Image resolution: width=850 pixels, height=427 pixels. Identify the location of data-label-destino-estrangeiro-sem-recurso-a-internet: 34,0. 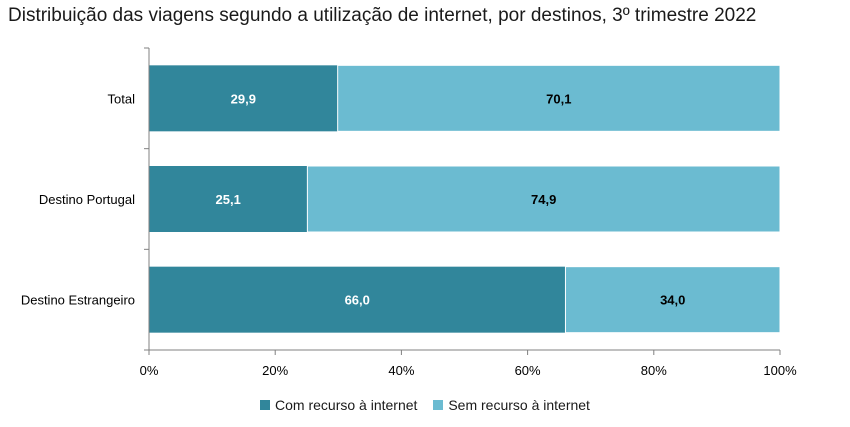
(672, 300).